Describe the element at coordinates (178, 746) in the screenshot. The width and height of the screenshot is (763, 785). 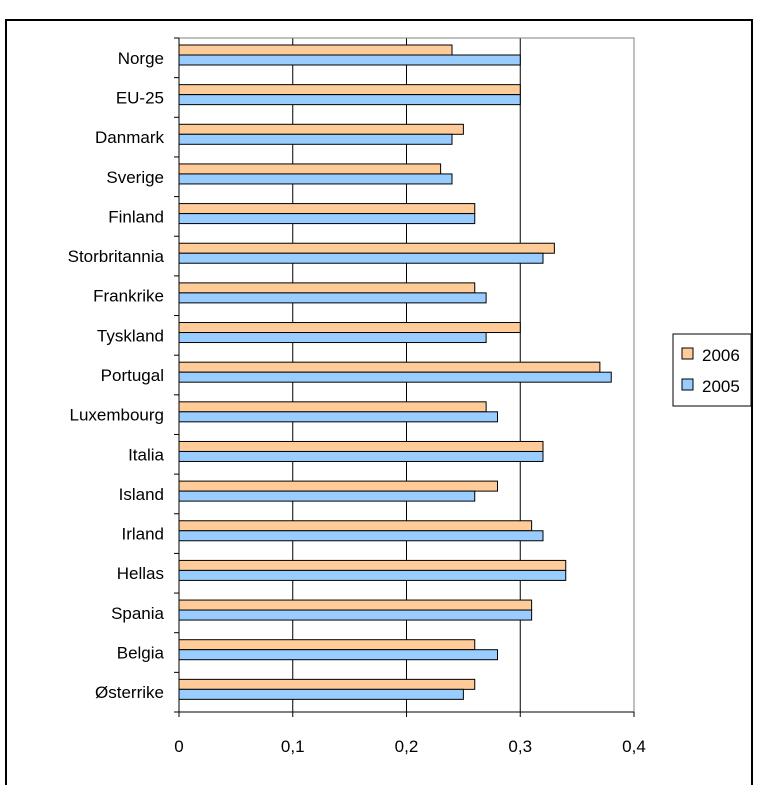
I see `x-tick-label: 0` at that location.